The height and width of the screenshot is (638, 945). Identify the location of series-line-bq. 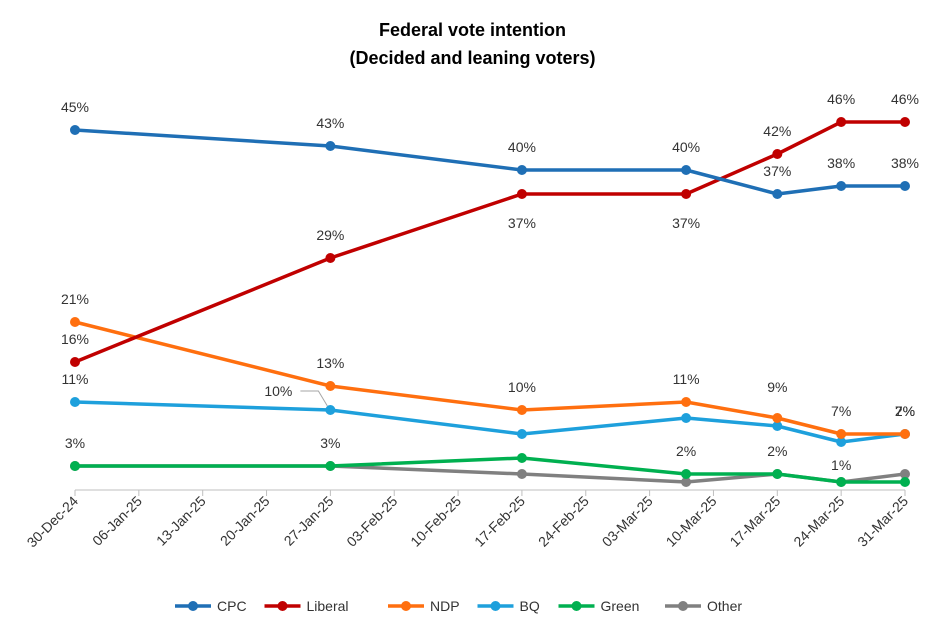
(490, 422).